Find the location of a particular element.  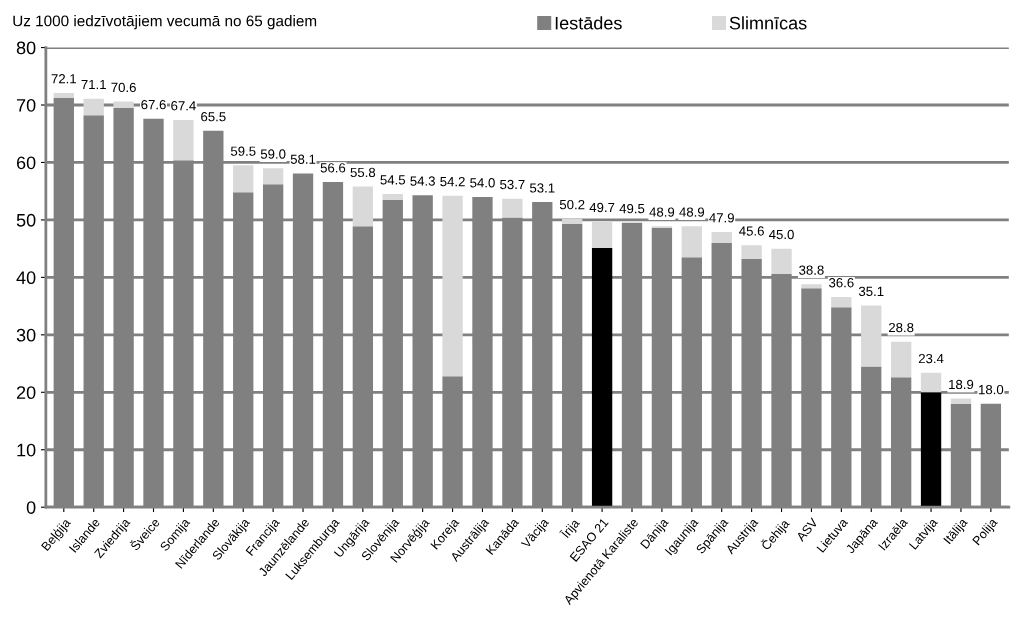

total-label: 53.1 is located at coordinates (542, 188).